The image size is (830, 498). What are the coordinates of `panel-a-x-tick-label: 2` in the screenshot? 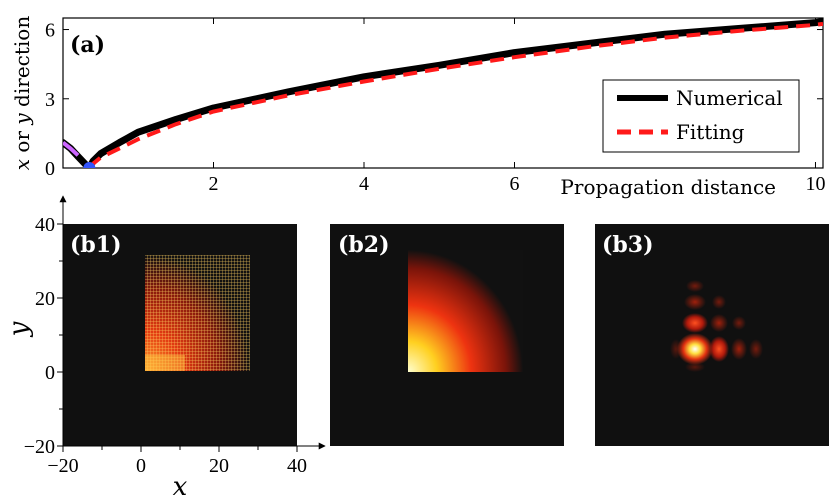 It's located at (213, 184).